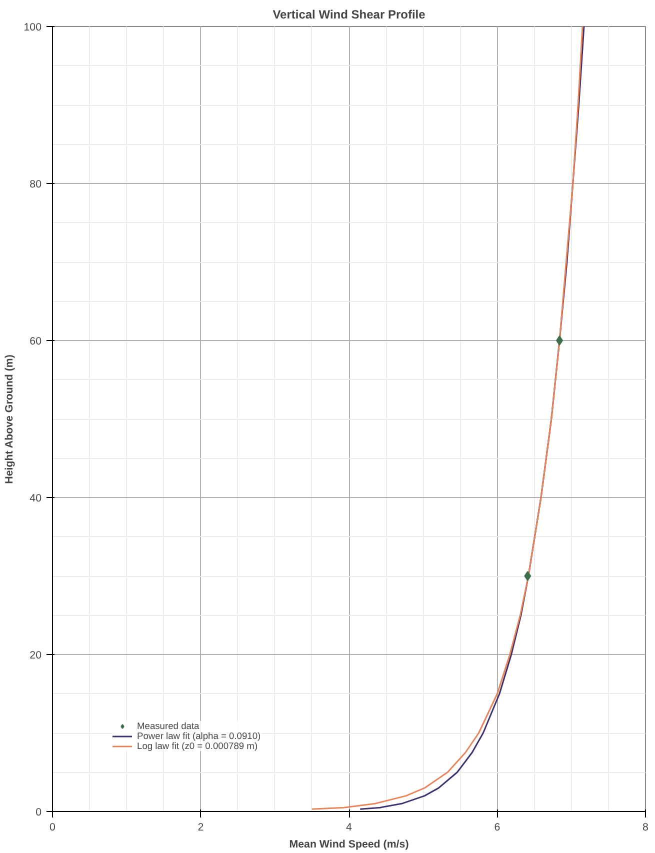  Describe the element at coordinates (36, 184) in the screenshot. I see `y-tick-label: 80` at that location.